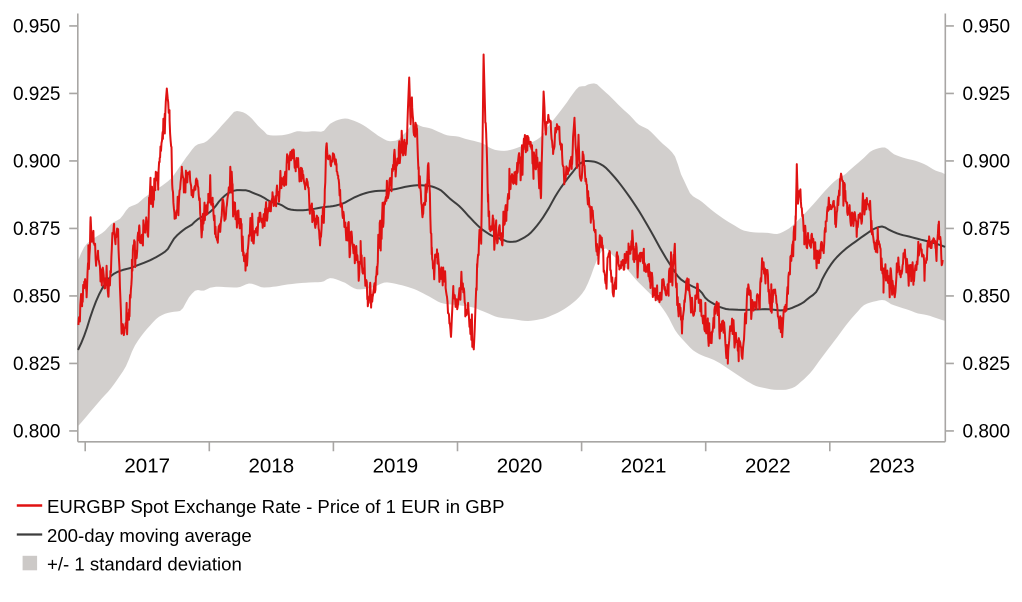 The height and width of the screenshot is (602, 1022). What do you see at coordinates (520, 466) in the screenshot?
I see `svg-text: 2020` at bounding box center [520, 466].